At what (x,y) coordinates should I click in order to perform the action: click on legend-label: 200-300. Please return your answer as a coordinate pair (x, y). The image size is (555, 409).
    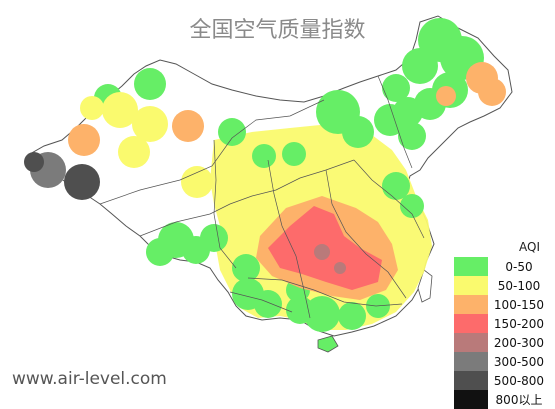
    Looking at the image, I should click on (519, 342).